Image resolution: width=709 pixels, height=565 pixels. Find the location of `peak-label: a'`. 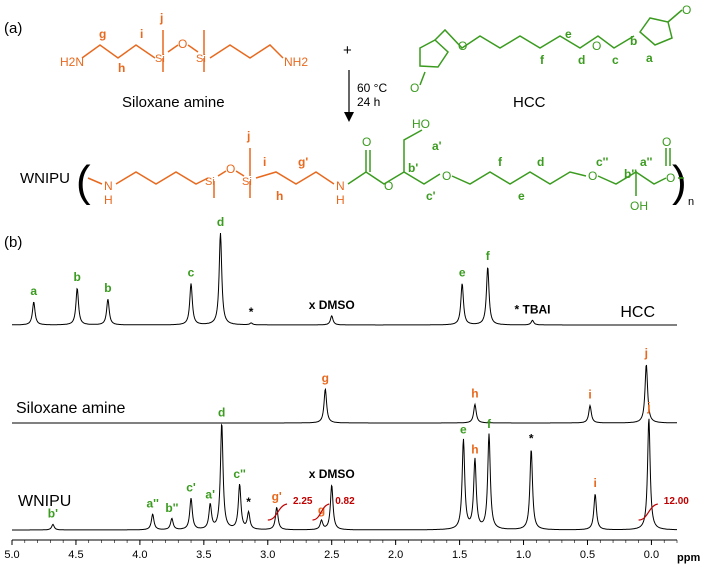

peak-label: a' is located at coordinates (210, 494).